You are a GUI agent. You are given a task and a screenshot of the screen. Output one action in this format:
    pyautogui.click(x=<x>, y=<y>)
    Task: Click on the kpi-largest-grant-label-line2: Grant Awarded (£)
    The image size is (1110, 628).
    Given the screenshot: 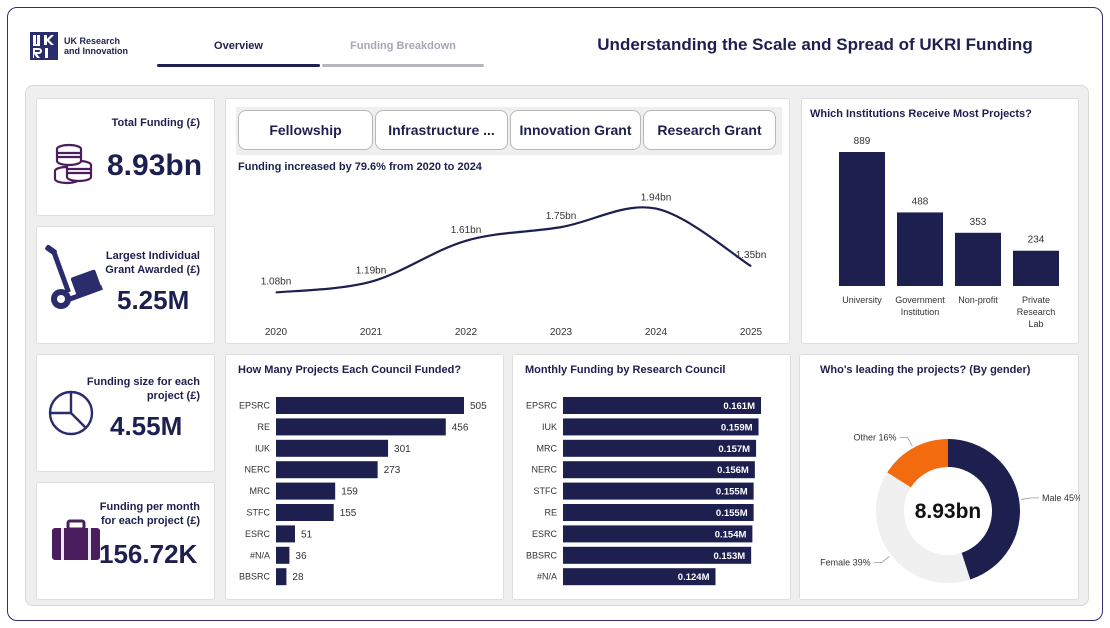 What is the action you would take?
    pyautogui.click(x=152, y=270)
    